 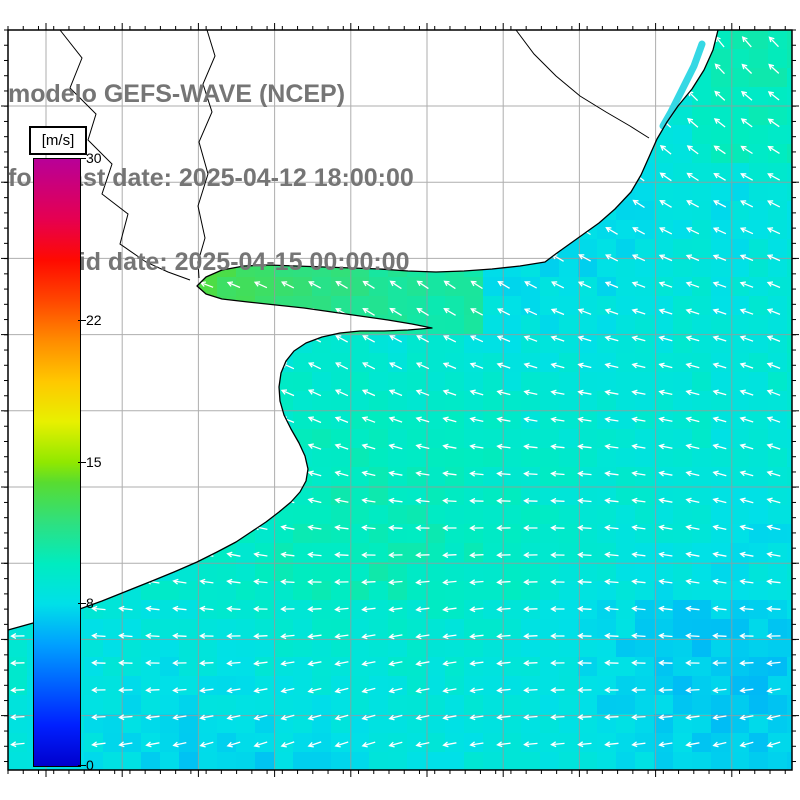 What do you see at coordinates (177, 94) in the screenshot?
I see `model-title: modelo GEFS-WAVE (NCEP)` at bounding box center [177, 94].